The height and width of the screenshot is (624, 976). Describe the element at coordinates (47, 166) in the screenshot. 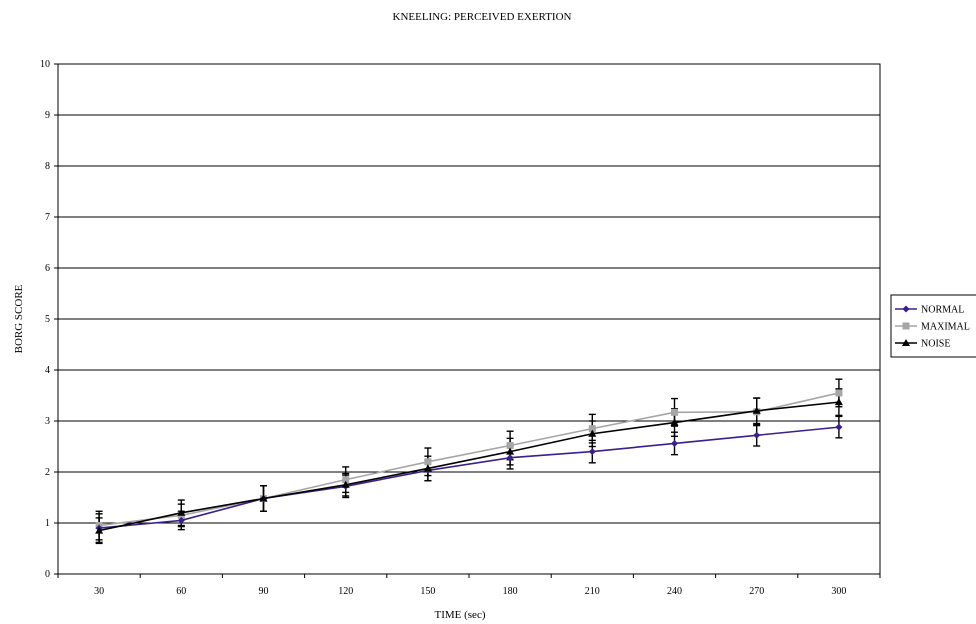

I see `y-tick-label: 8` at that location.